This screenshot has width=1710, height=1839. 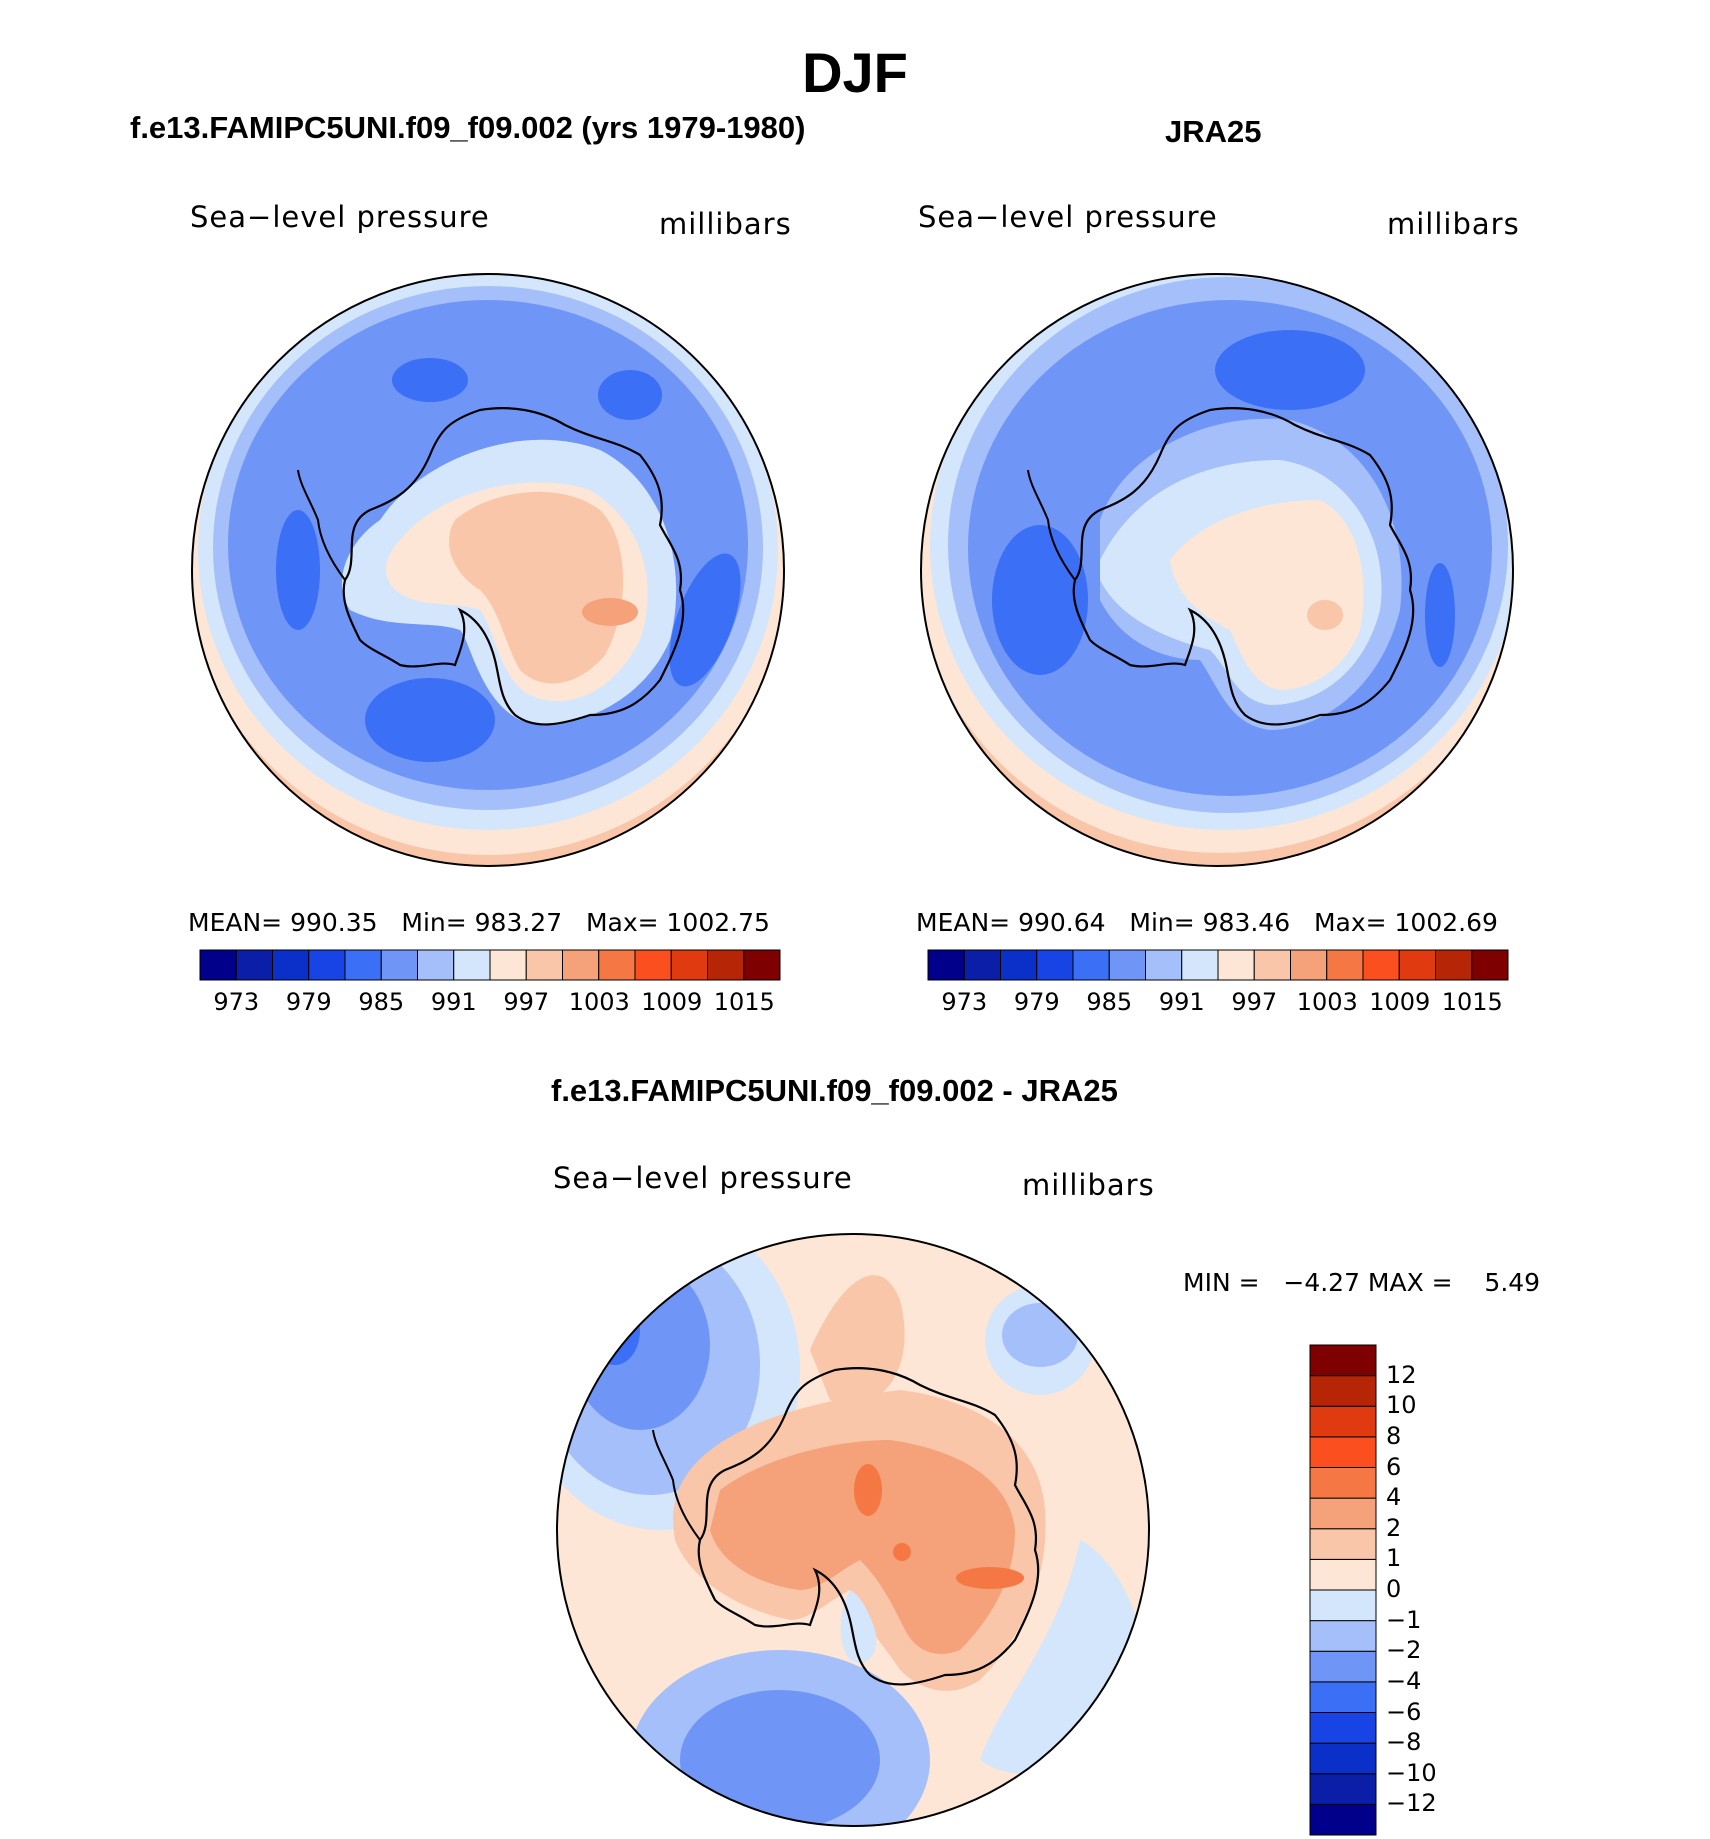 I want to click on panel-obs-colorbar-tick-label: 997, so click(x=1254, y=1002).